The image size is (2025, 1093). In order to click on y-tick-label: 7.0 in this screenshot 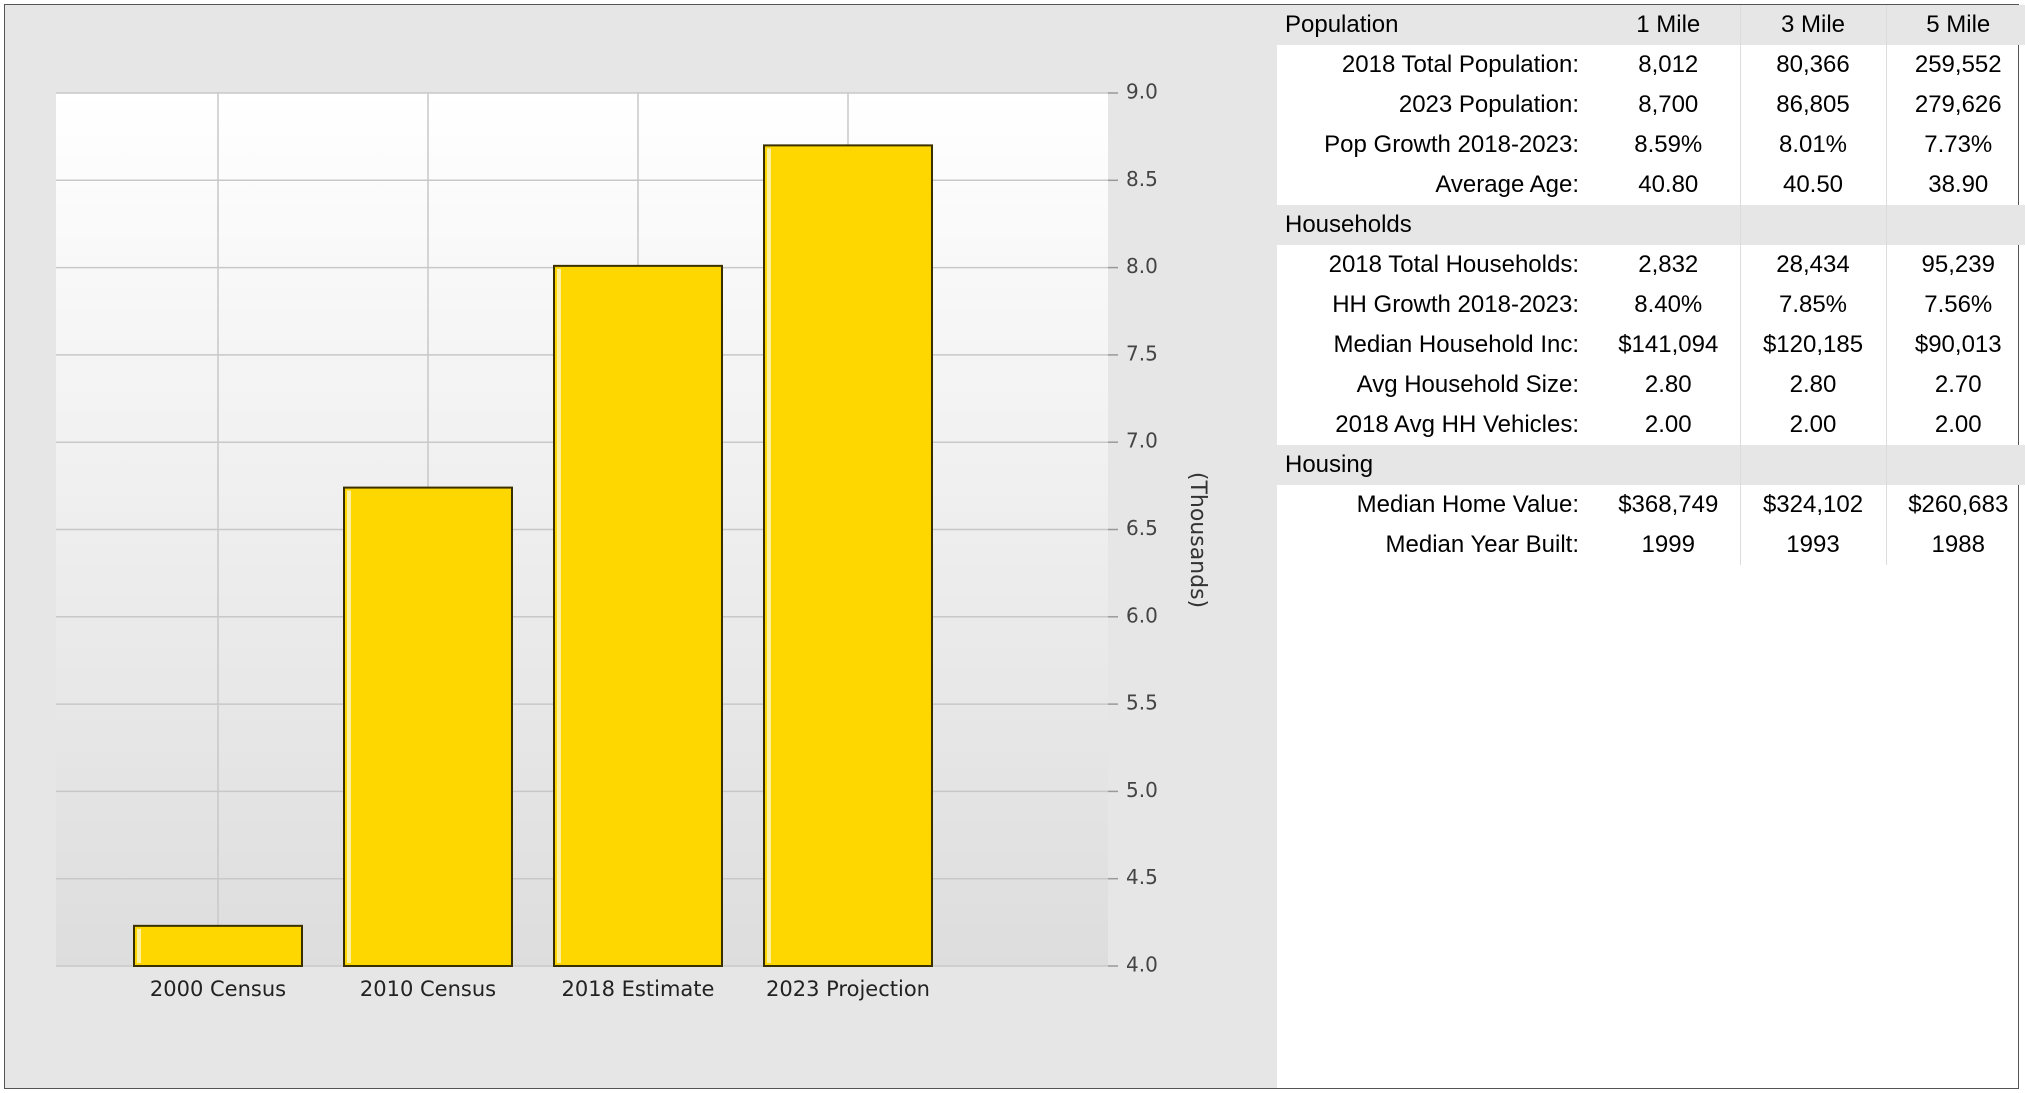, I will do `click(1142, 441)`.